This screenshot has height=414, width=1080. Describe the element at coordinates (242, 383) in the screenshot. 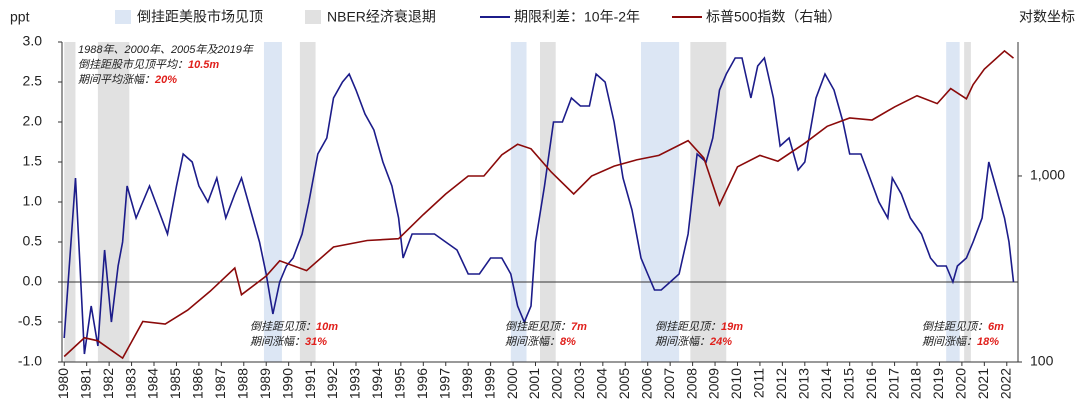

I see `x-tick-label: 1988` at that location.